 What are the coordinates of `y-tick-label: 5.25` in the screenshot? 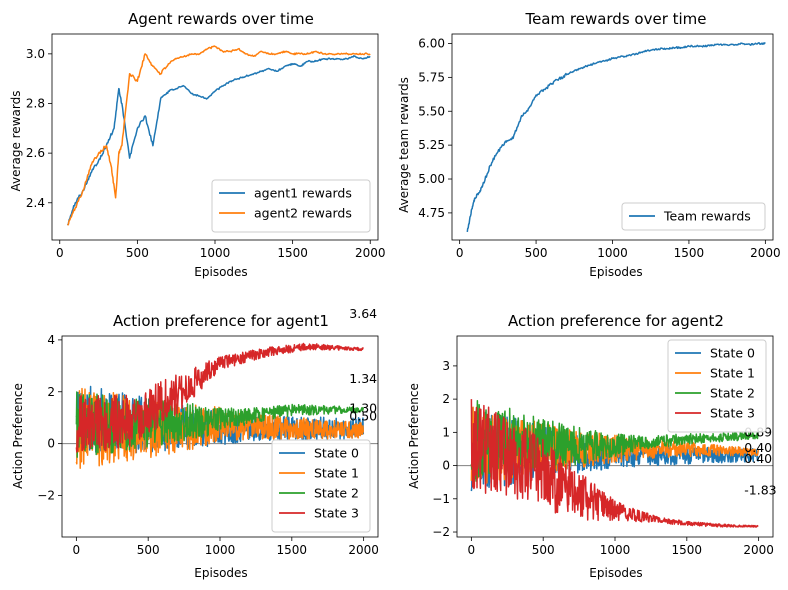 It's located at (431, 145).